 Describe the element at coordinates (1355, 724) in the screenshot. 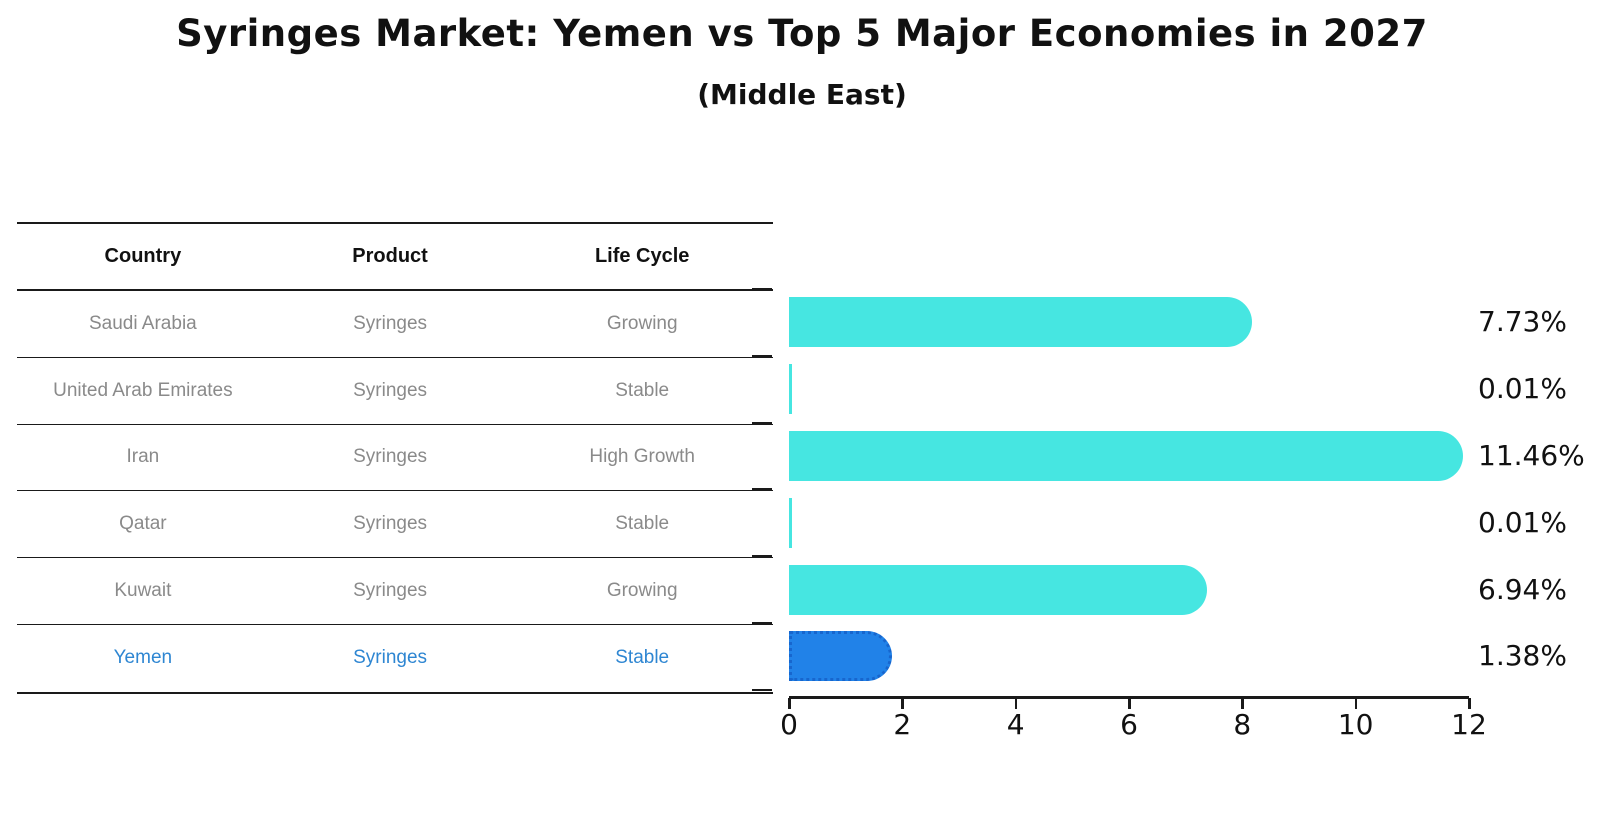

I see `x-axis-tick-label: 10` at that location.